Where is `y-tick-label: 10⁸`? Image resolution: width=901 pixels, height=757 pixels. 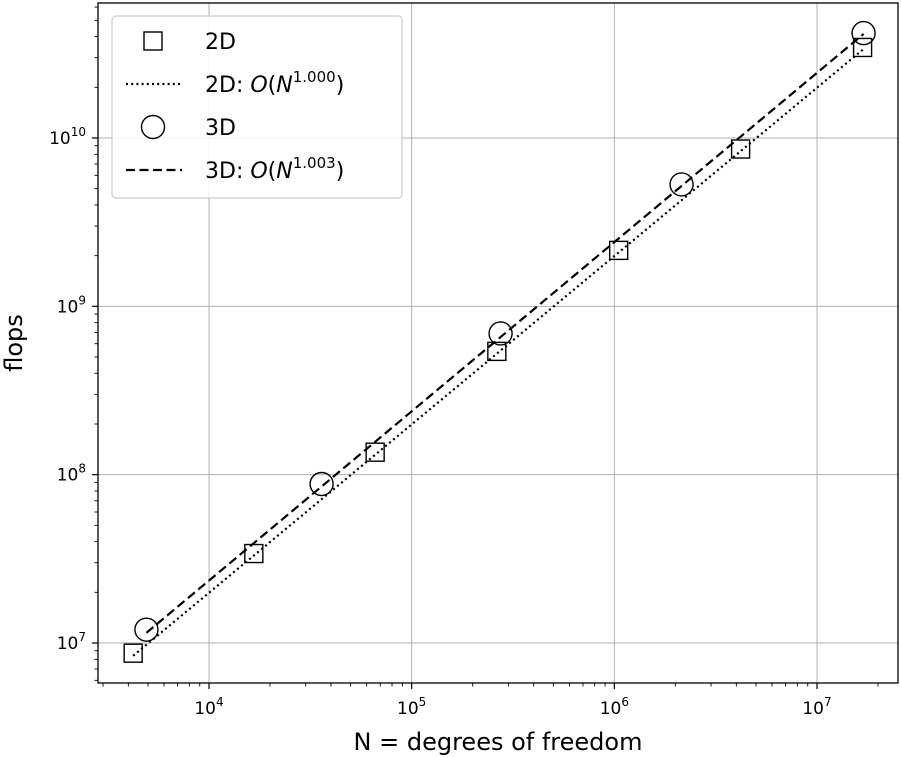 y-tick-label: 10⁸ is located at coordinates (71, 474).